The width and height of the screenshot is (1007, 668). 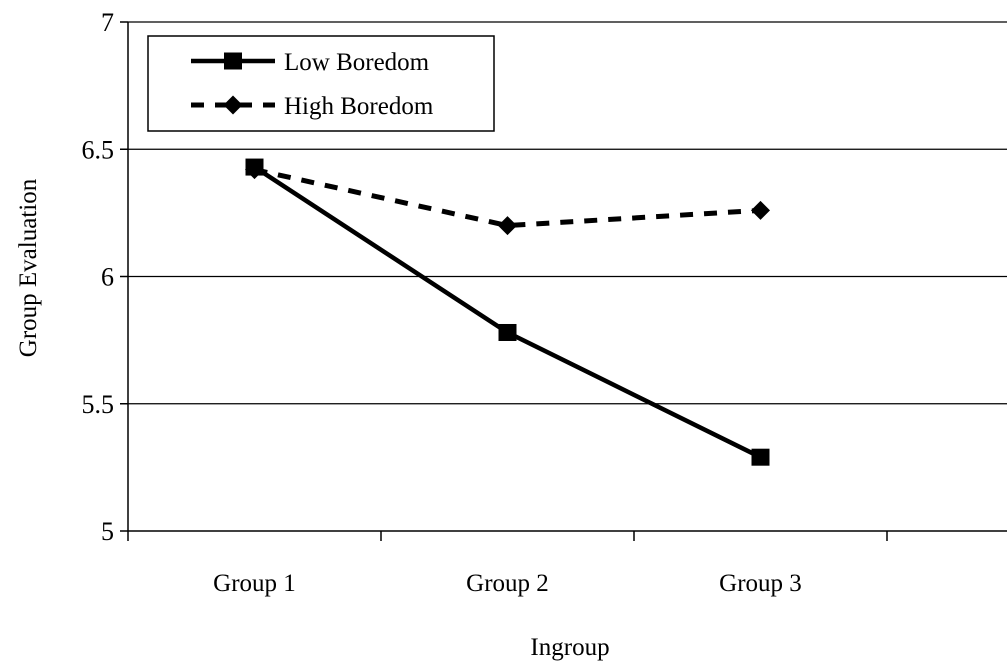 I want to click on y-axis-label: Group Evaluation, so click(x=28, y=267).